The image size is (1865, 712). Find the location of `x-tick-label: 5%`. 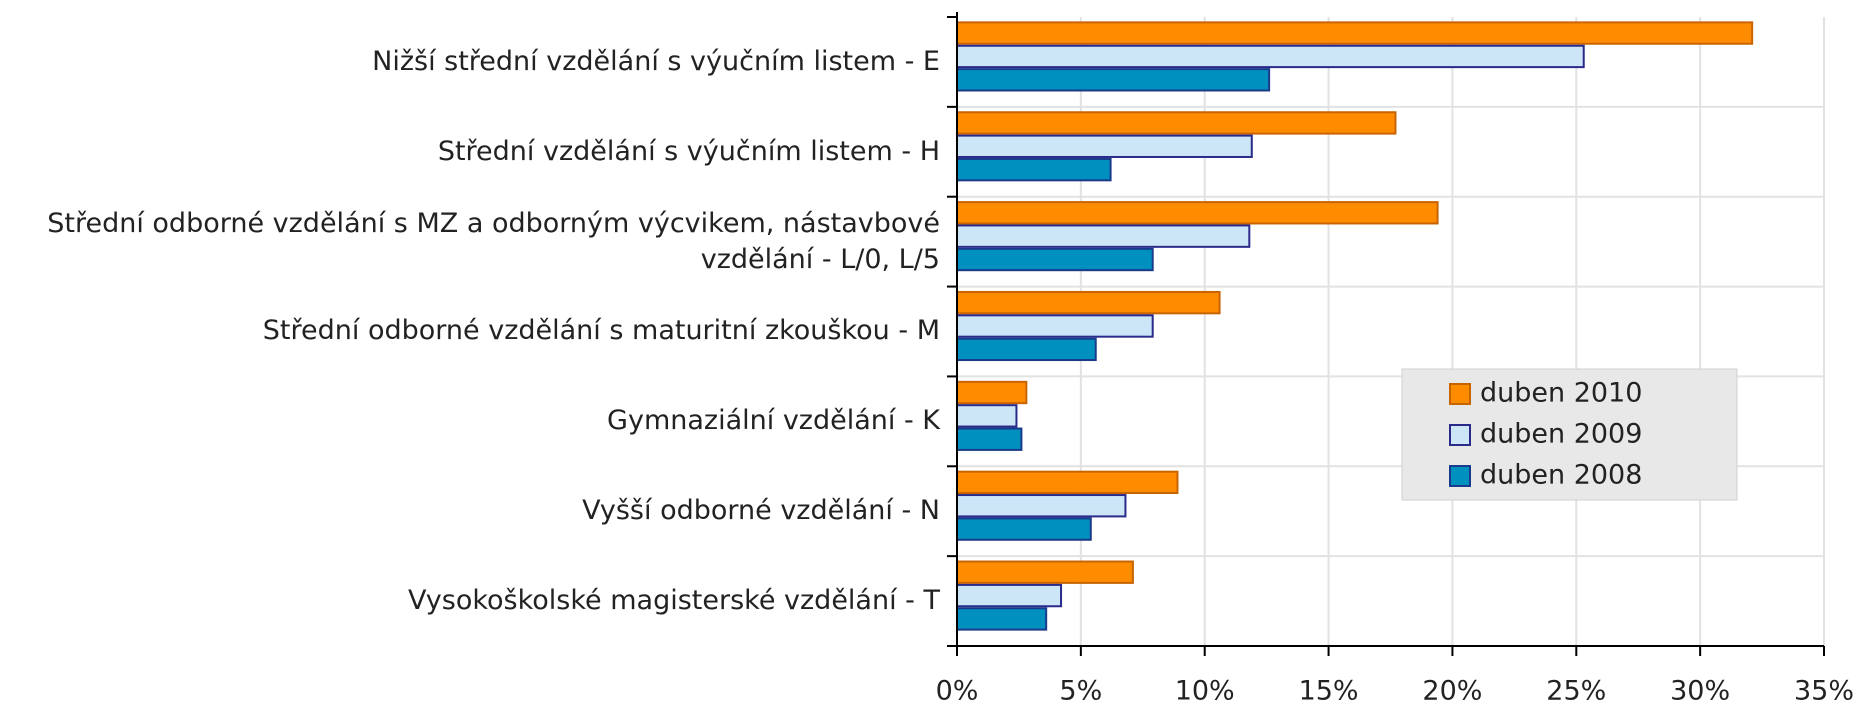

x-tick-label: 5% is located at coordinates (1080, 691).